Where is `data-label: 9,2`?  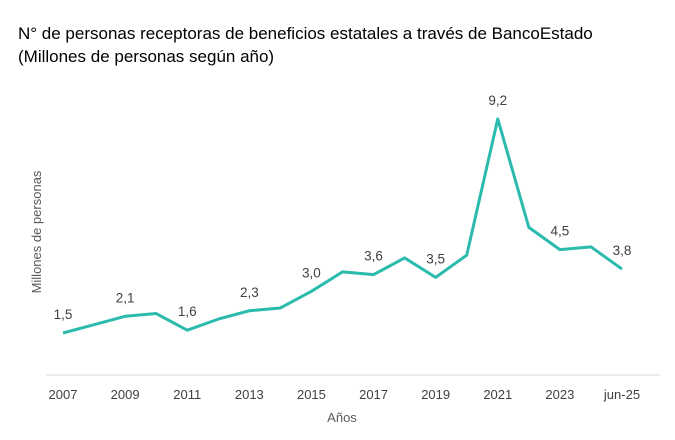
data-label: 9,2 is located at coordinates (497, 100).